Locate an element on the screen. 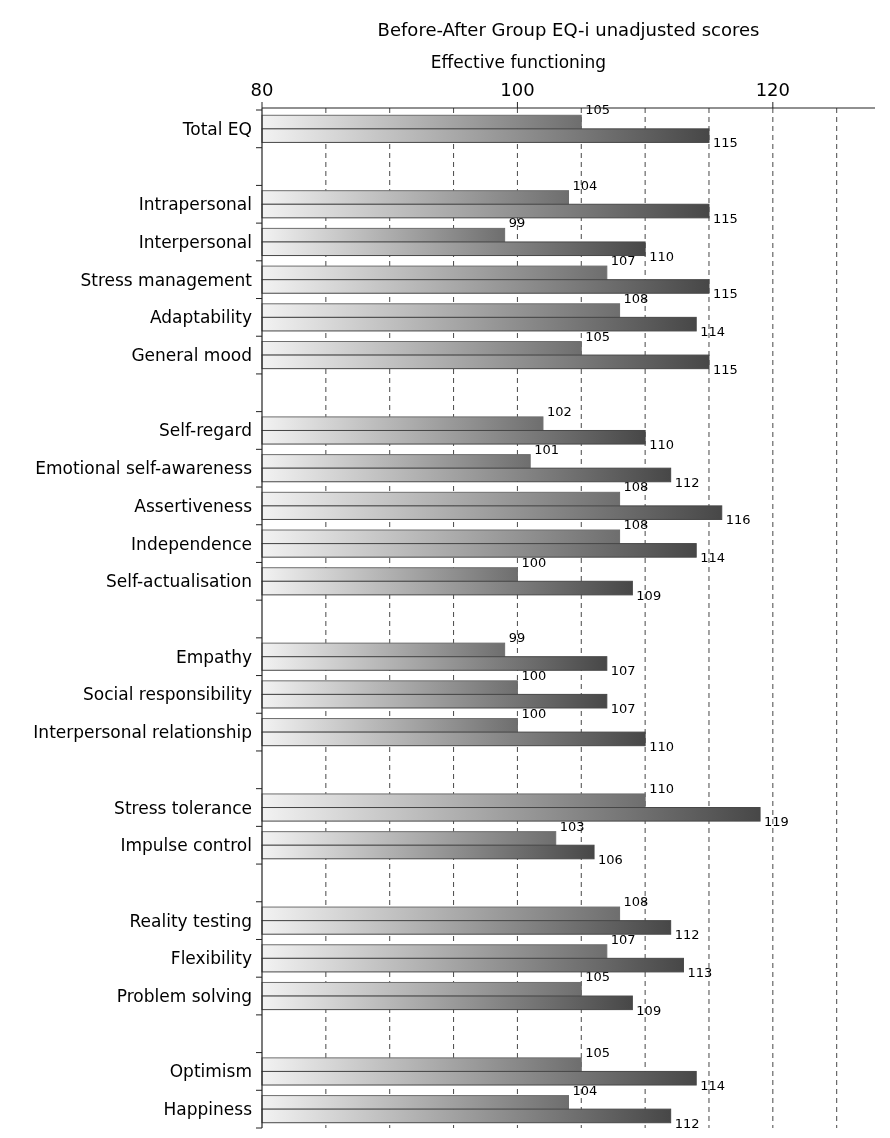 The width and height of the screenshot is (890, 1138). data-label: 101 is located at coordinates (547, 449).